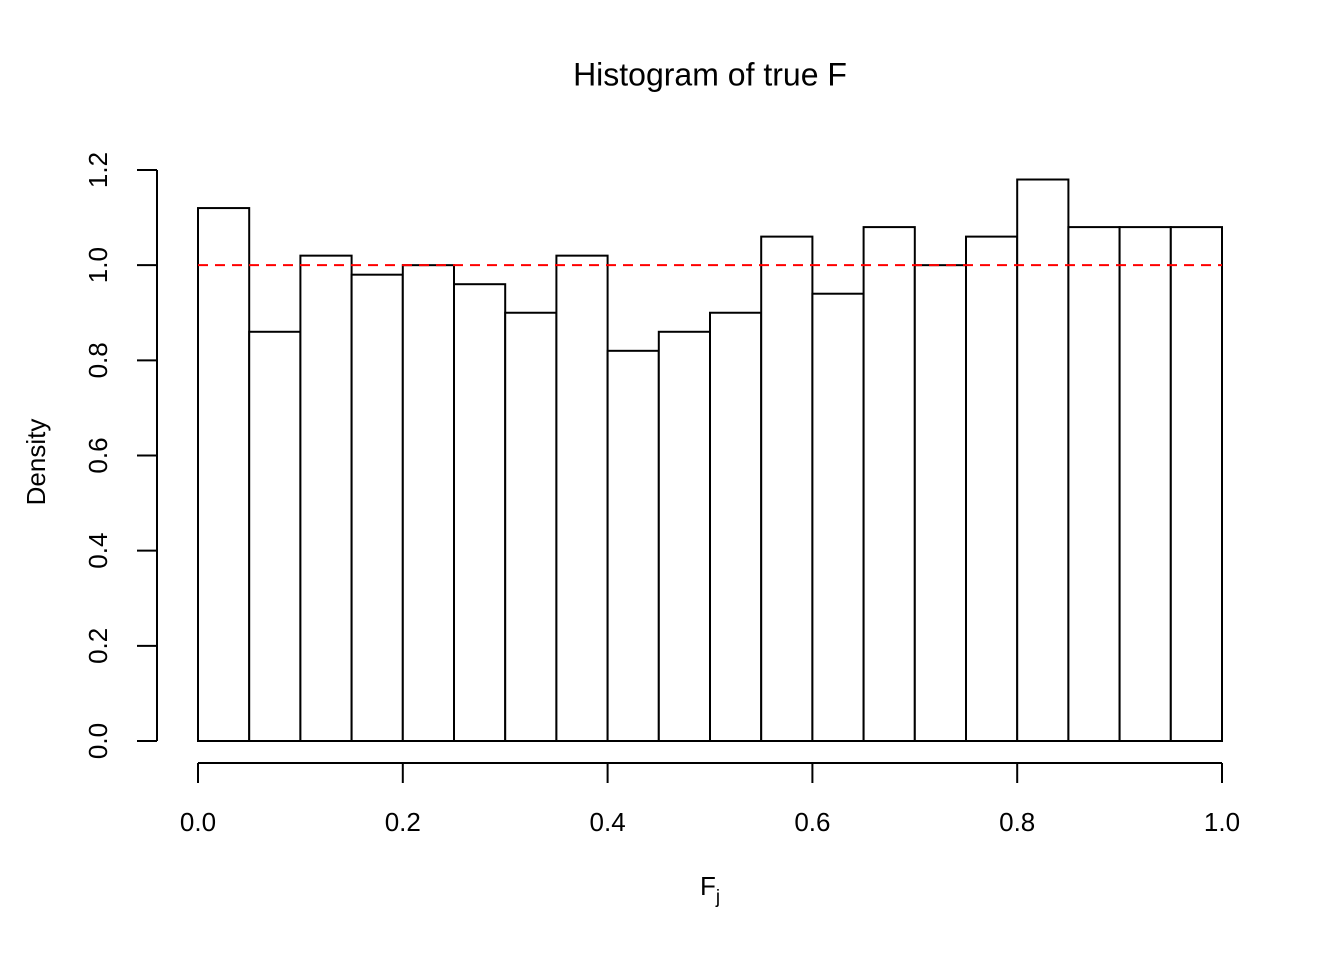 This screenshot has height=960, width=1344. Describe the element at coordinates (717, 897) in the screenshot. I see `x-axis-label-sub: j` at that location.